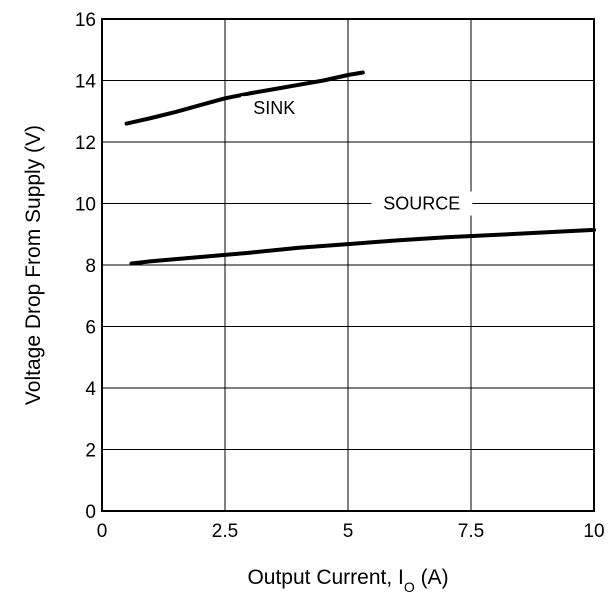 This screenshot has width=612, height=596. What do you see at coordinates (90, 451) in the screenshot?
I see `y-tick-label: 2` at bounding box center [90, 451].